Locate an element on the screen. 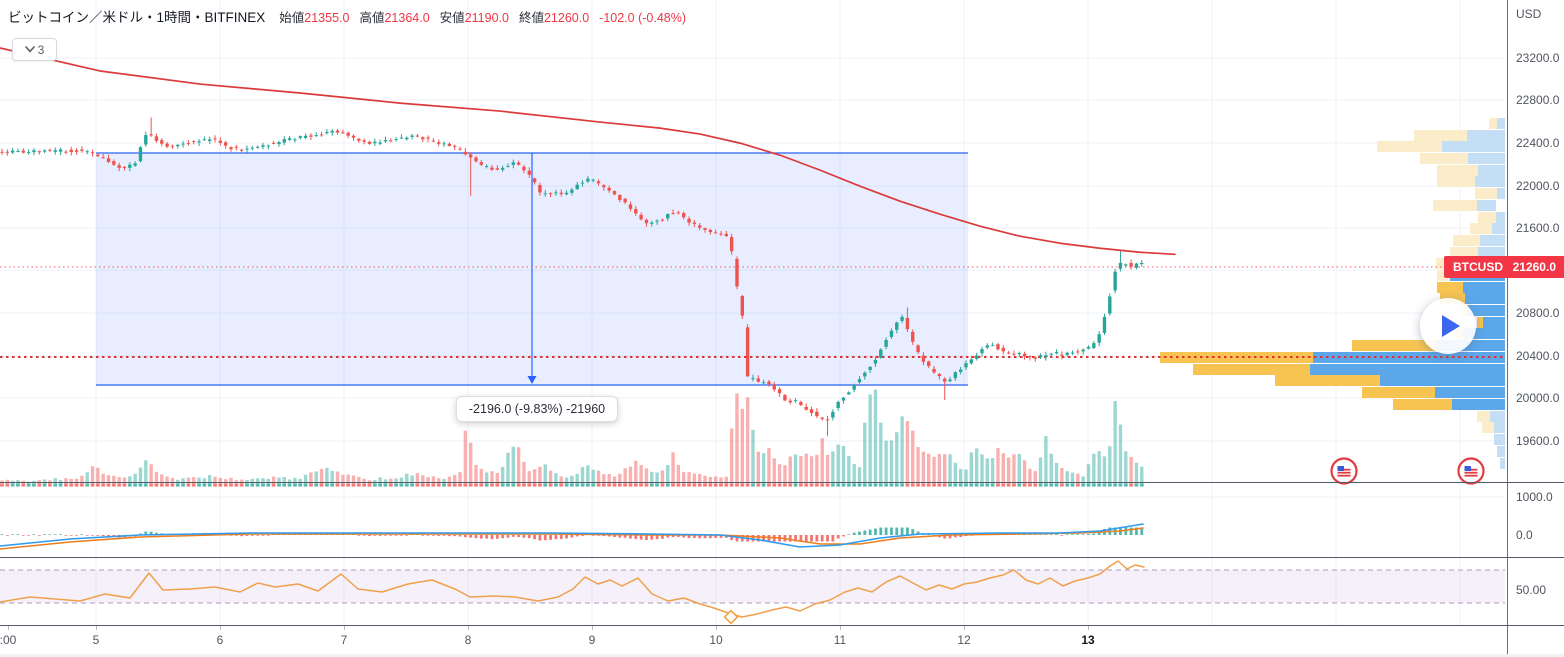 The image size is (1564, 657). close-value: 21260.0 is located at coordinates (566, 18).